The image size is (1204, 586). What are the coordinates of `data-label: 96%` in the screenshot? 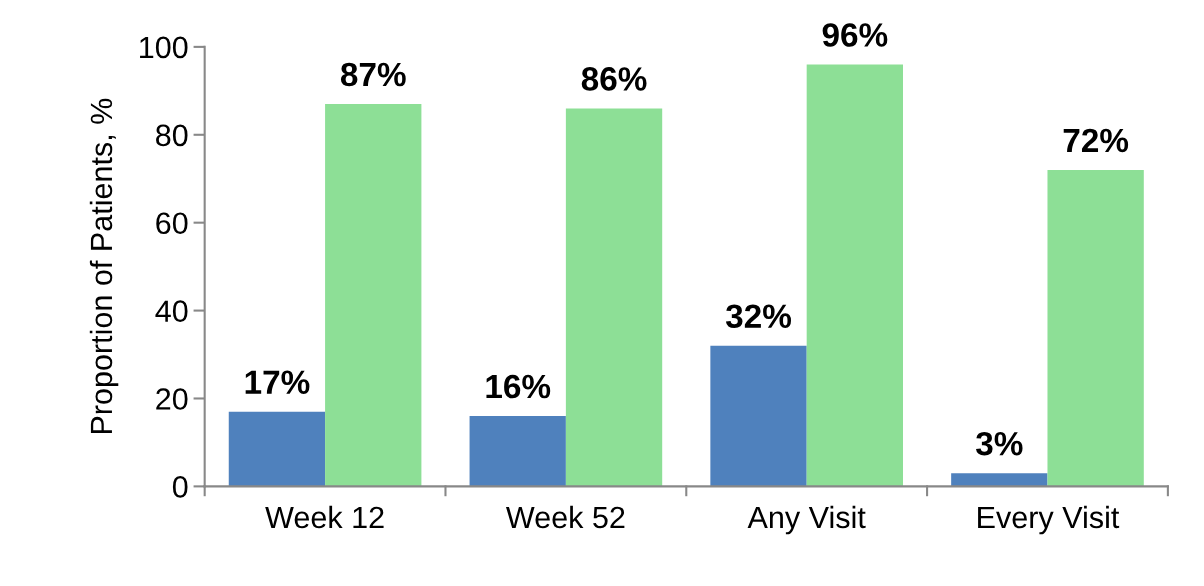 It's located at (855, 35).